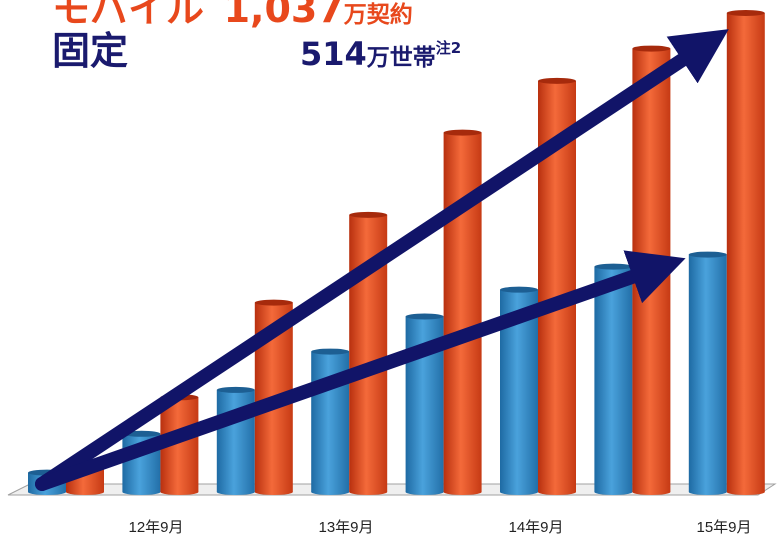  Describe the element at coordinates (439, 527) in the screenshot. I see `x-axis-ticks: 12年9月 13年9月 14年9月 15年9月` at that location.